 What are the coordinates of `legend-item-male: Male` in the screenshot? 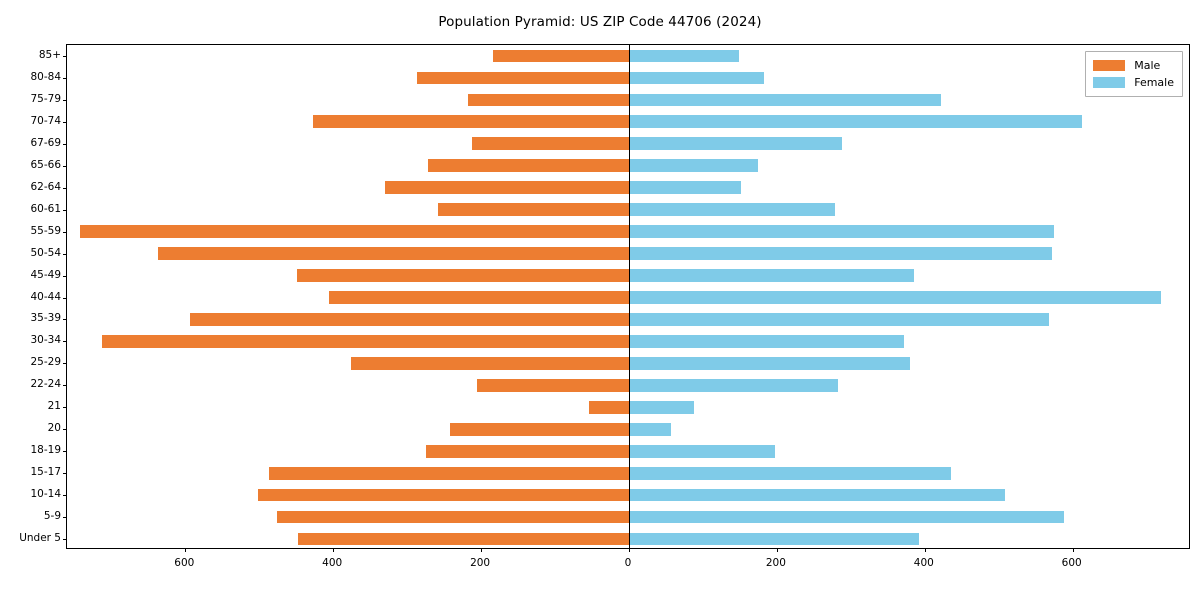 It's located at (1133, 65).